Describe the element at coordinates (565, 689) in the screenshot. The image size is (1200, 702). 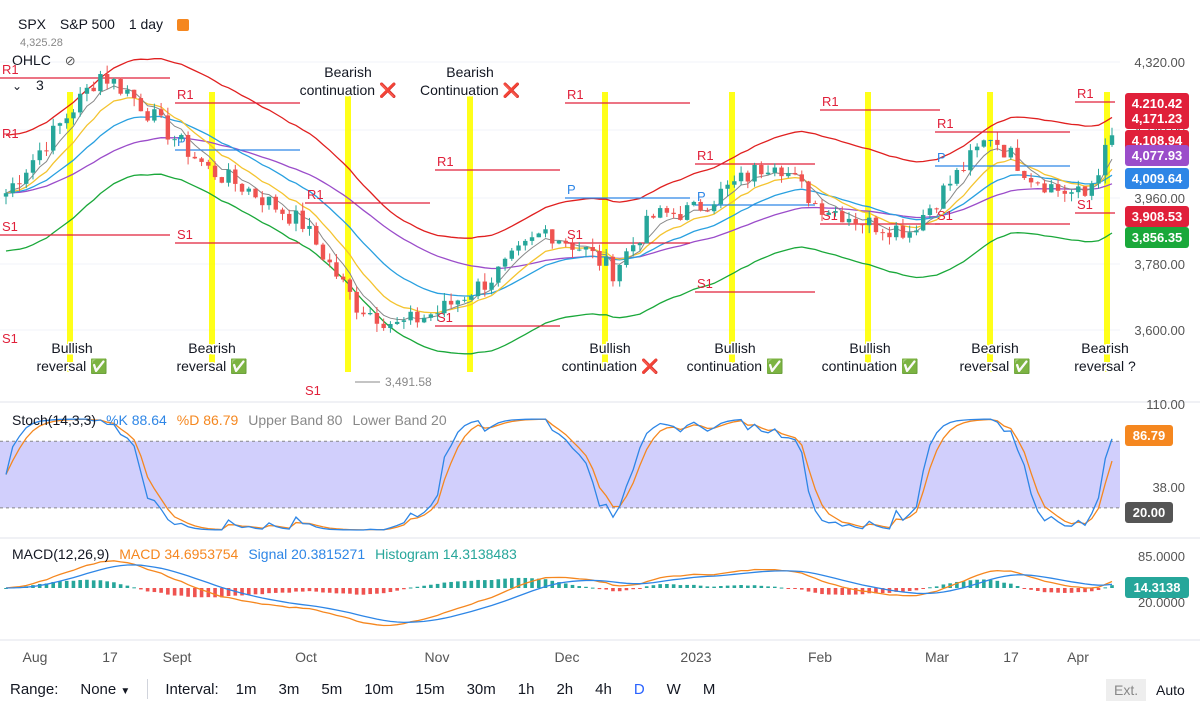
I see `interval-2h: 2h` at that location.